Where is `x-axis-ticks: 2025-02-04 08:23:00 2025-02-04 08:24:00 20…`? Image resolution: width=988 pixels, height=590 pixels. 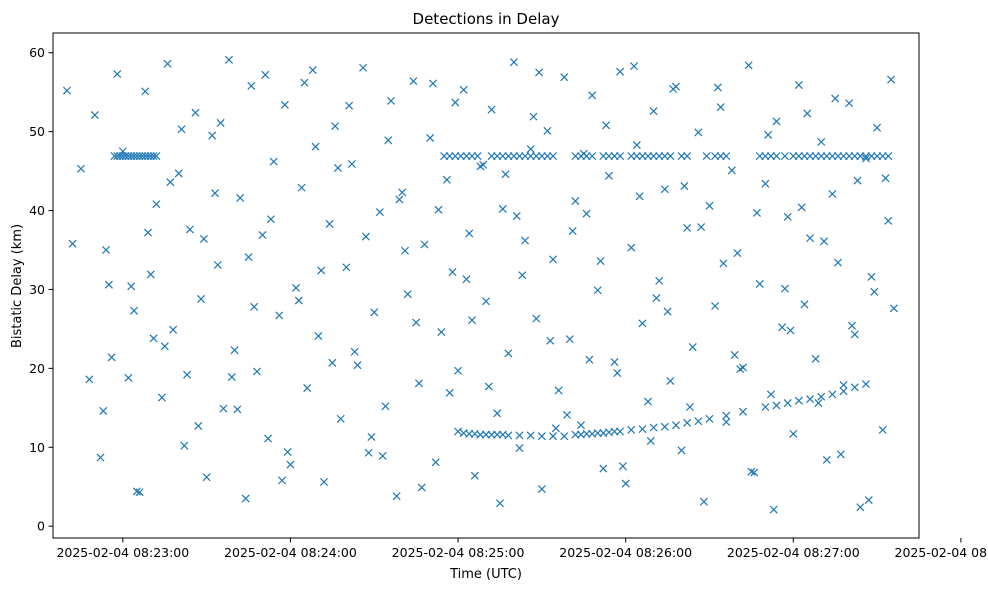 x-axis-ticks: 2025-02-04 08:23:00 2025-02-04 08:24:00 20… is located at coordinates (522, 549).